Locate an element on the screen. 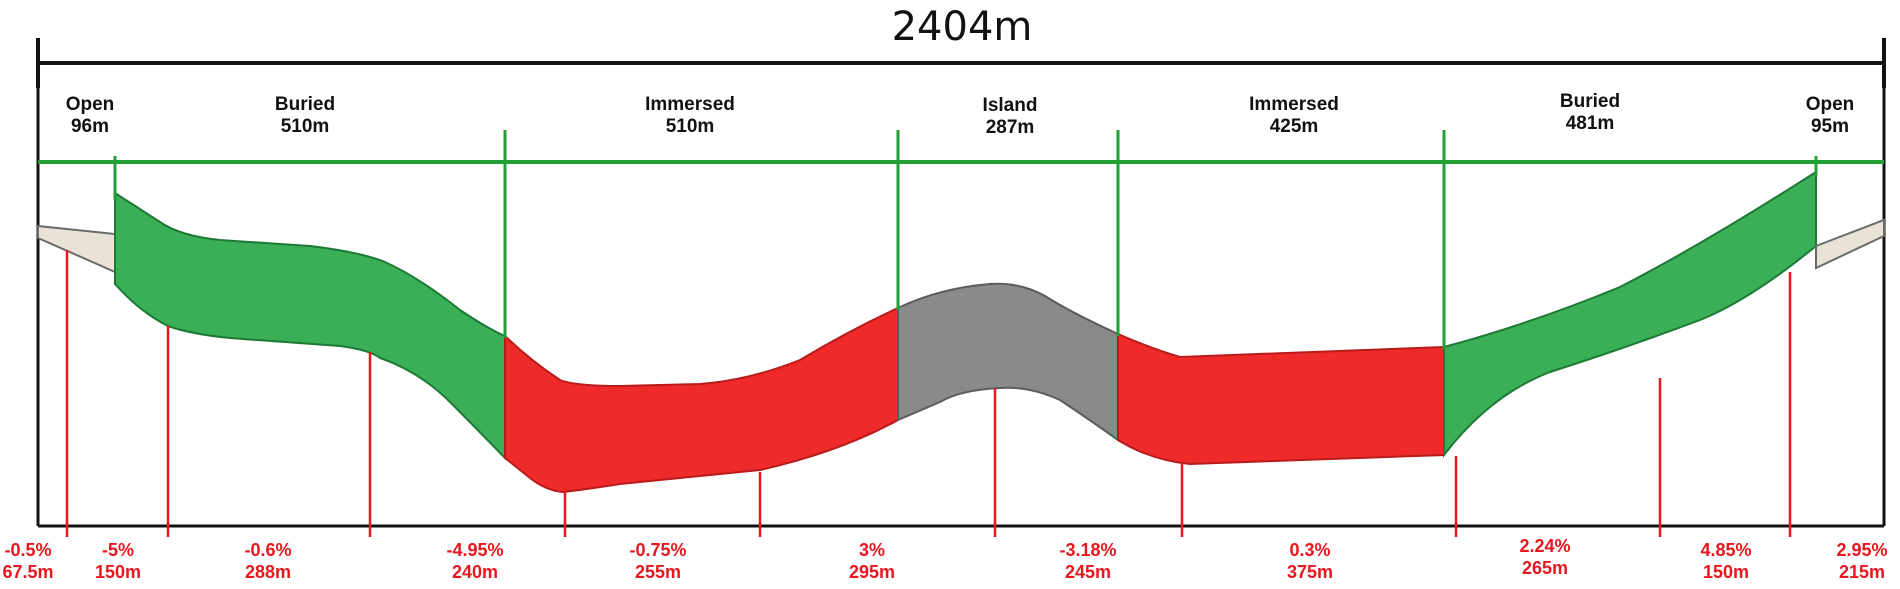 This screenshot has width=1900, height=589. gradient-slope: -0.75% is located at coordinates (657, 550).